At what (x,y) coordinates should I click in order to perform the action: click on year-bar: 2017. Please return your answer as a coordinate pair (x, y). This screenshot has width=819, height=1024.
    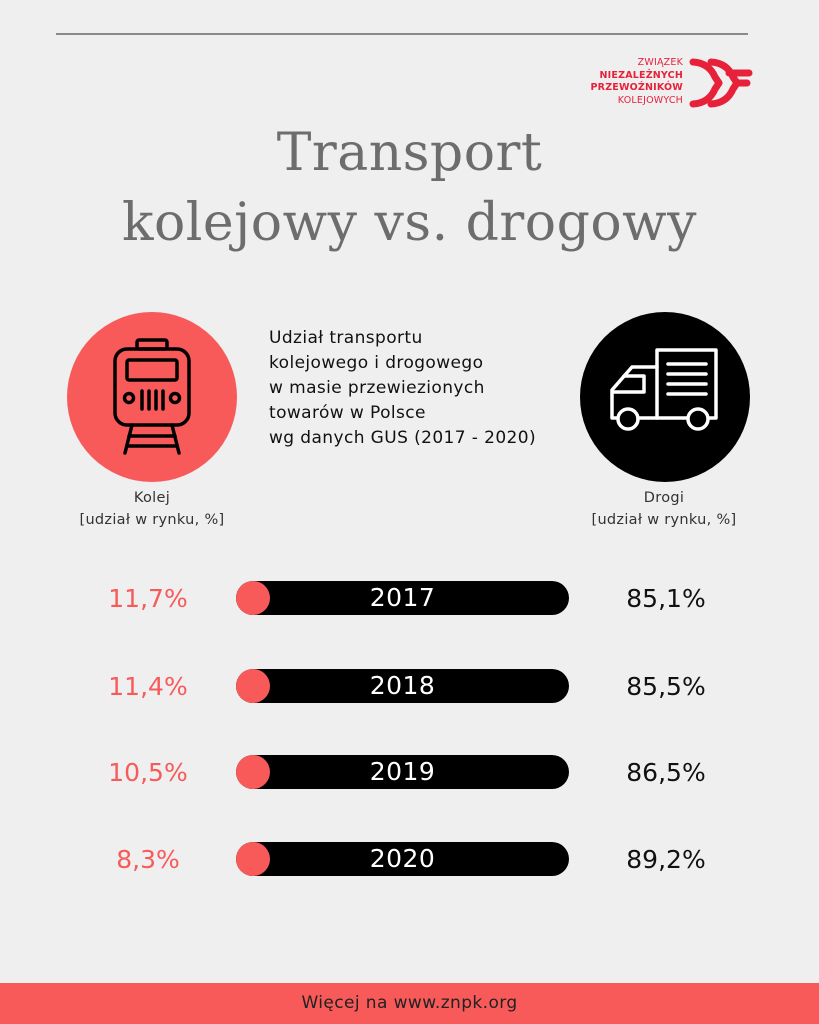
    Looking at the image, I should click on (402, 598).